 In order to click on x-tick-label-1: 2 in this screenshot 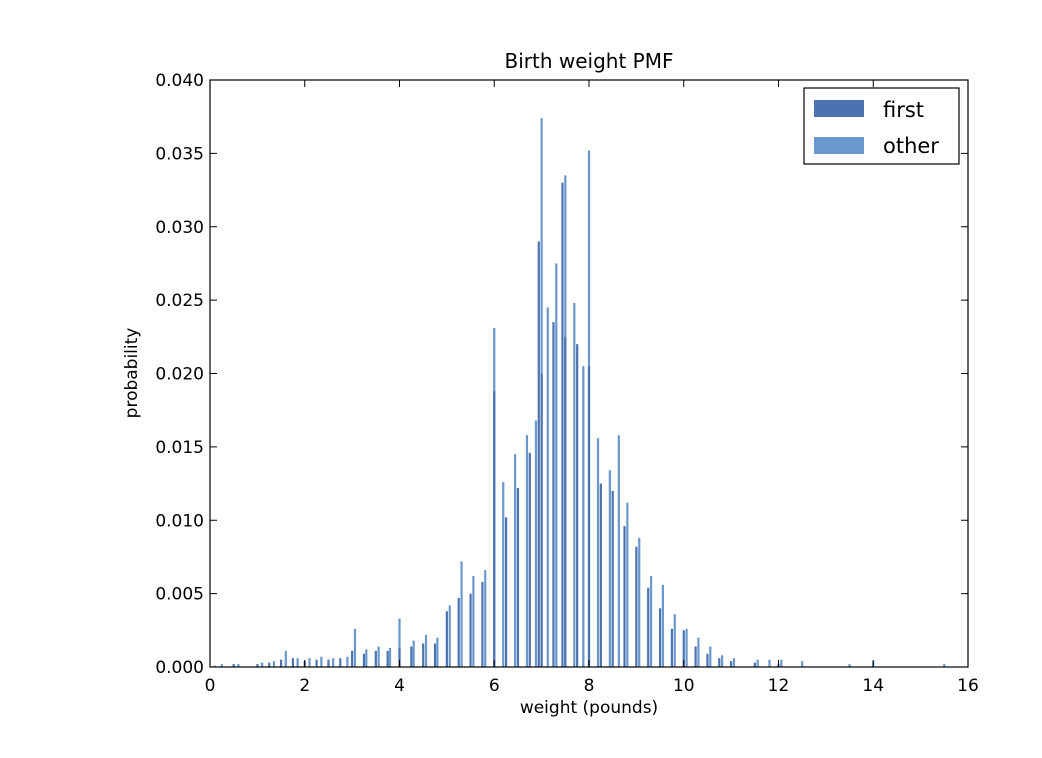, I will do `click(304, 686)`.